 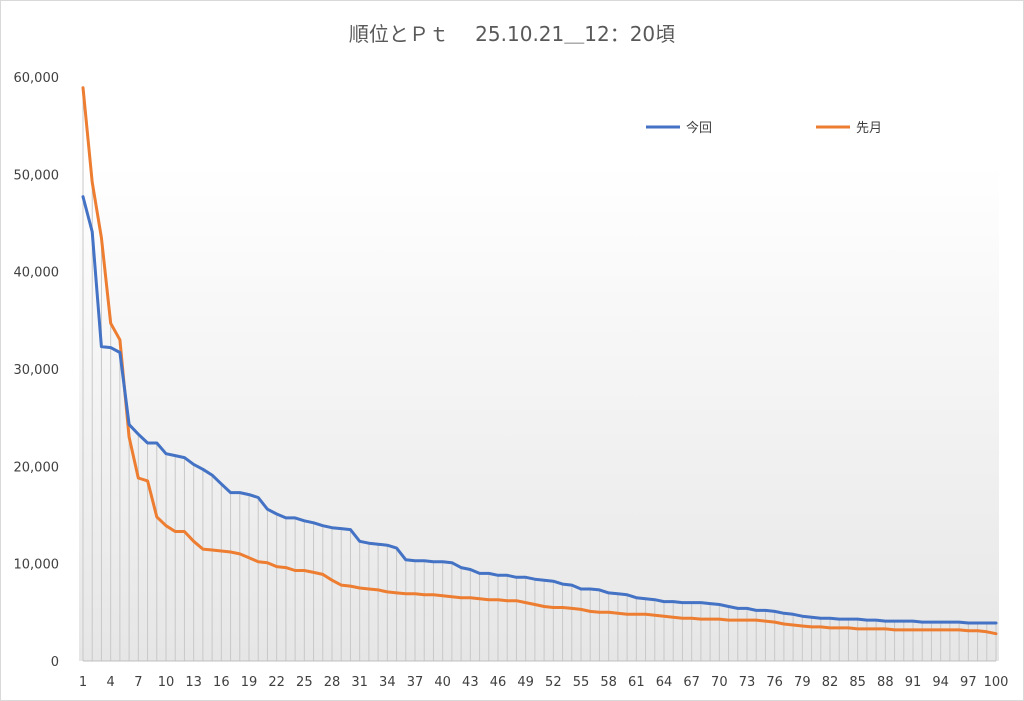 I want to click on x-tick-label: 79, so click(x=802, y=682).